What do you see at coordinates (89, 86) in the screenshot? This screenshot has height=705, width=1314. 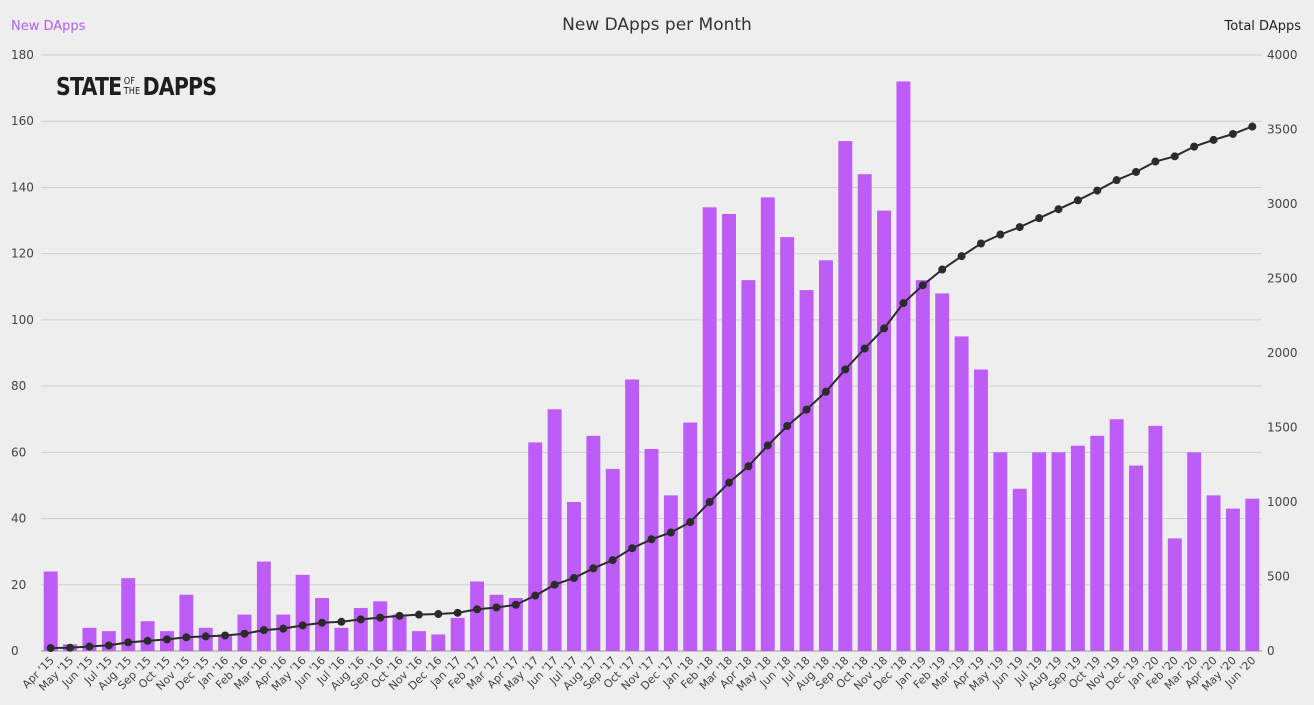 I see `logo-text-state: STATE` at bounding box center [89, 86].